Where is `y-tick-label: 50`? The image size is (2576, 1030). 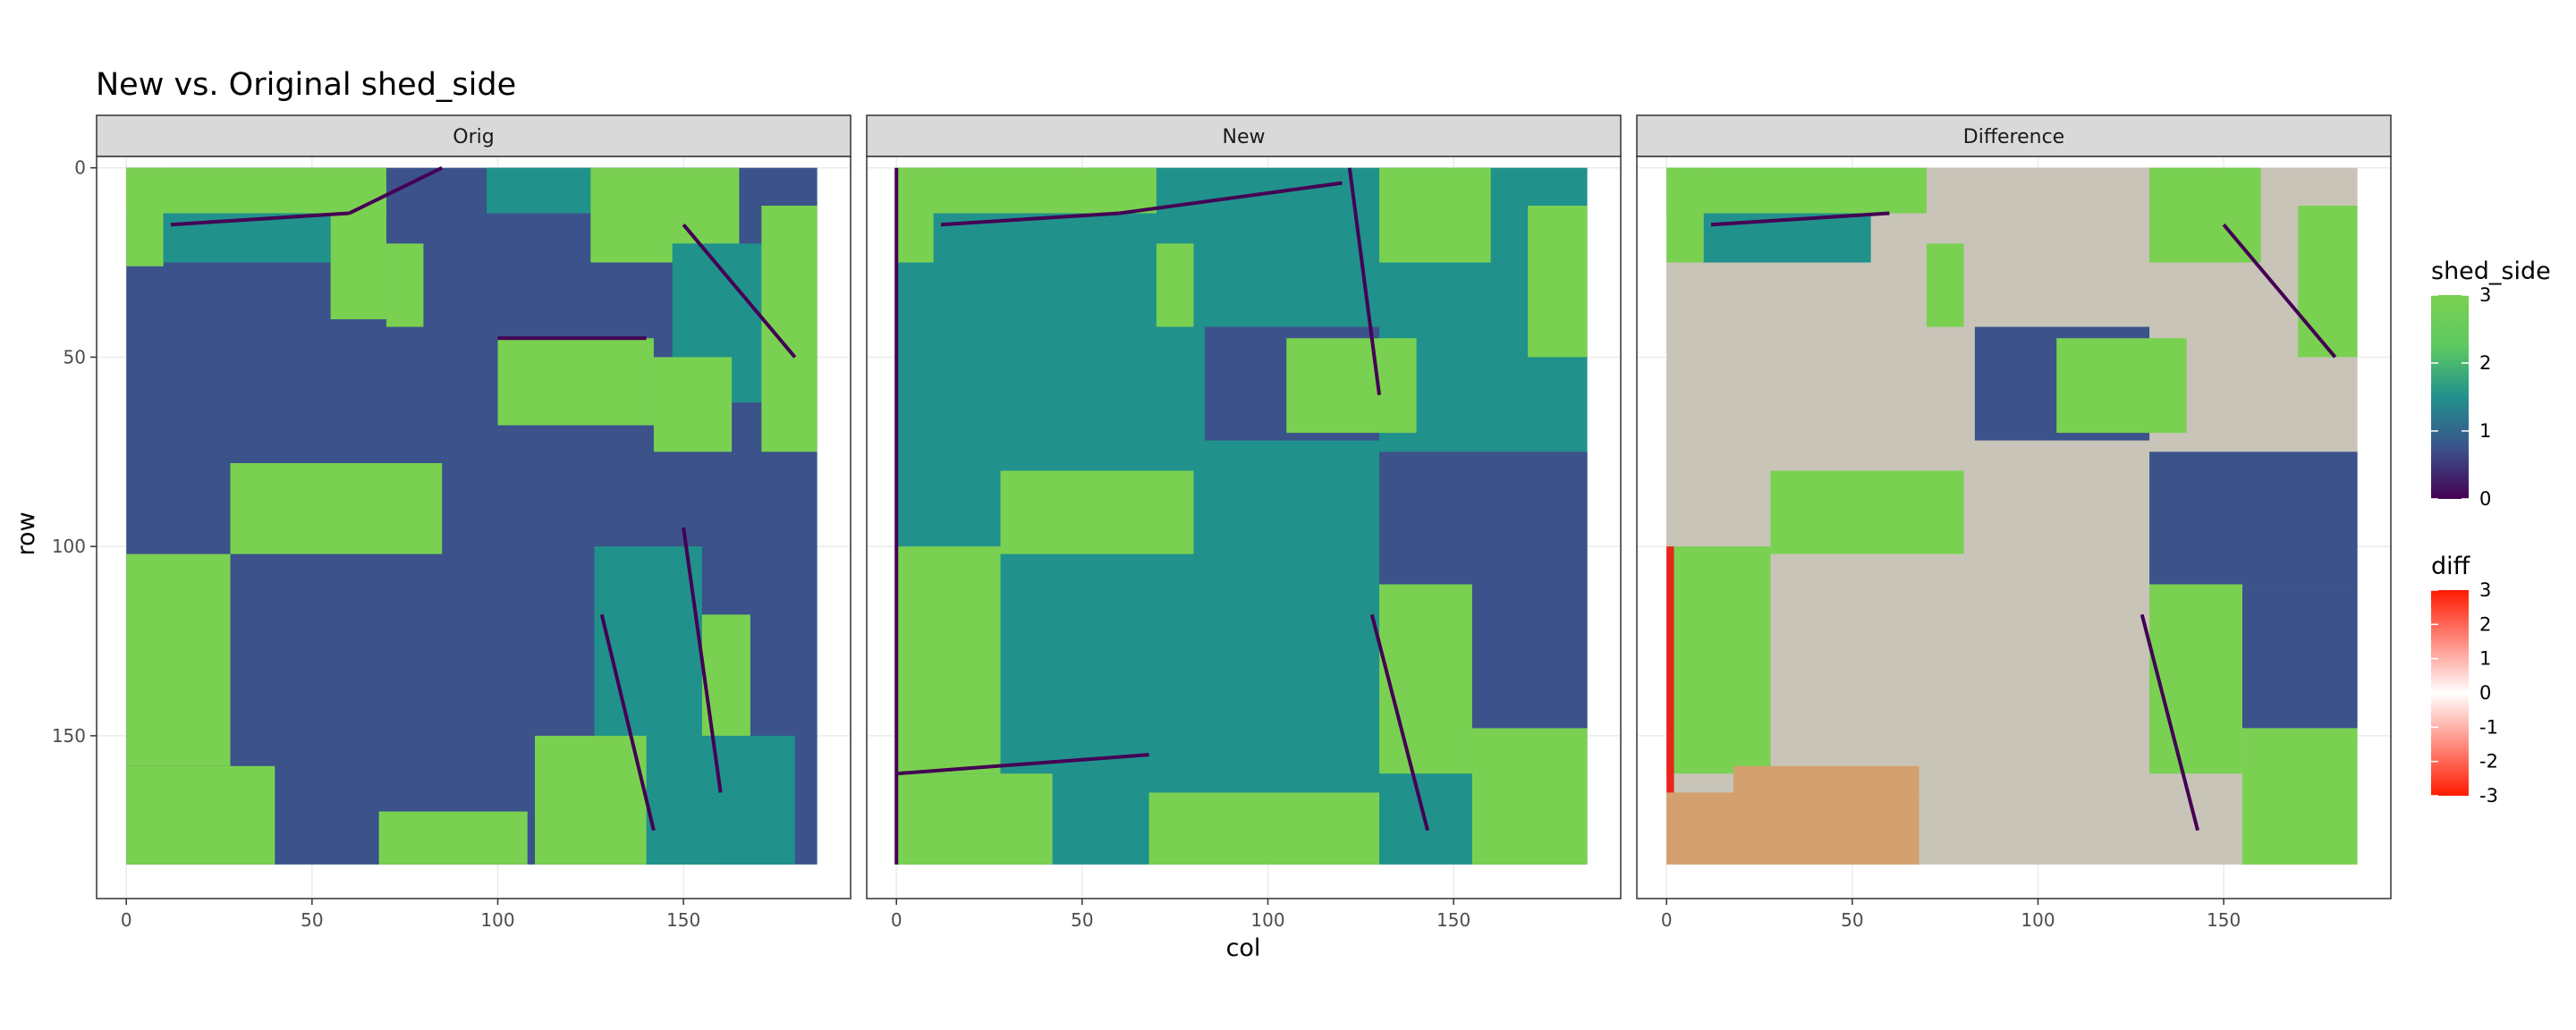 y-tick-label: 50 is located at coordinates (75, 356).